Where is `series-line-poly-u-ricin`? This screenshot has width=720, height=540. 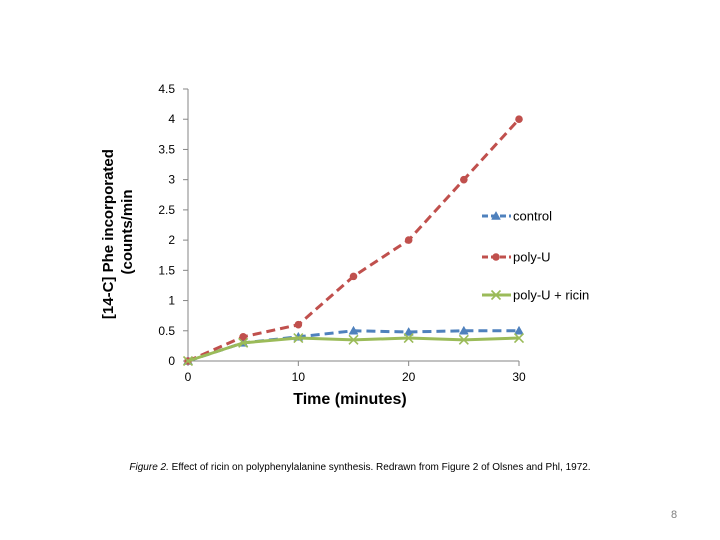 series-line-poly-u-ricin is located at coordinates (353, 349).